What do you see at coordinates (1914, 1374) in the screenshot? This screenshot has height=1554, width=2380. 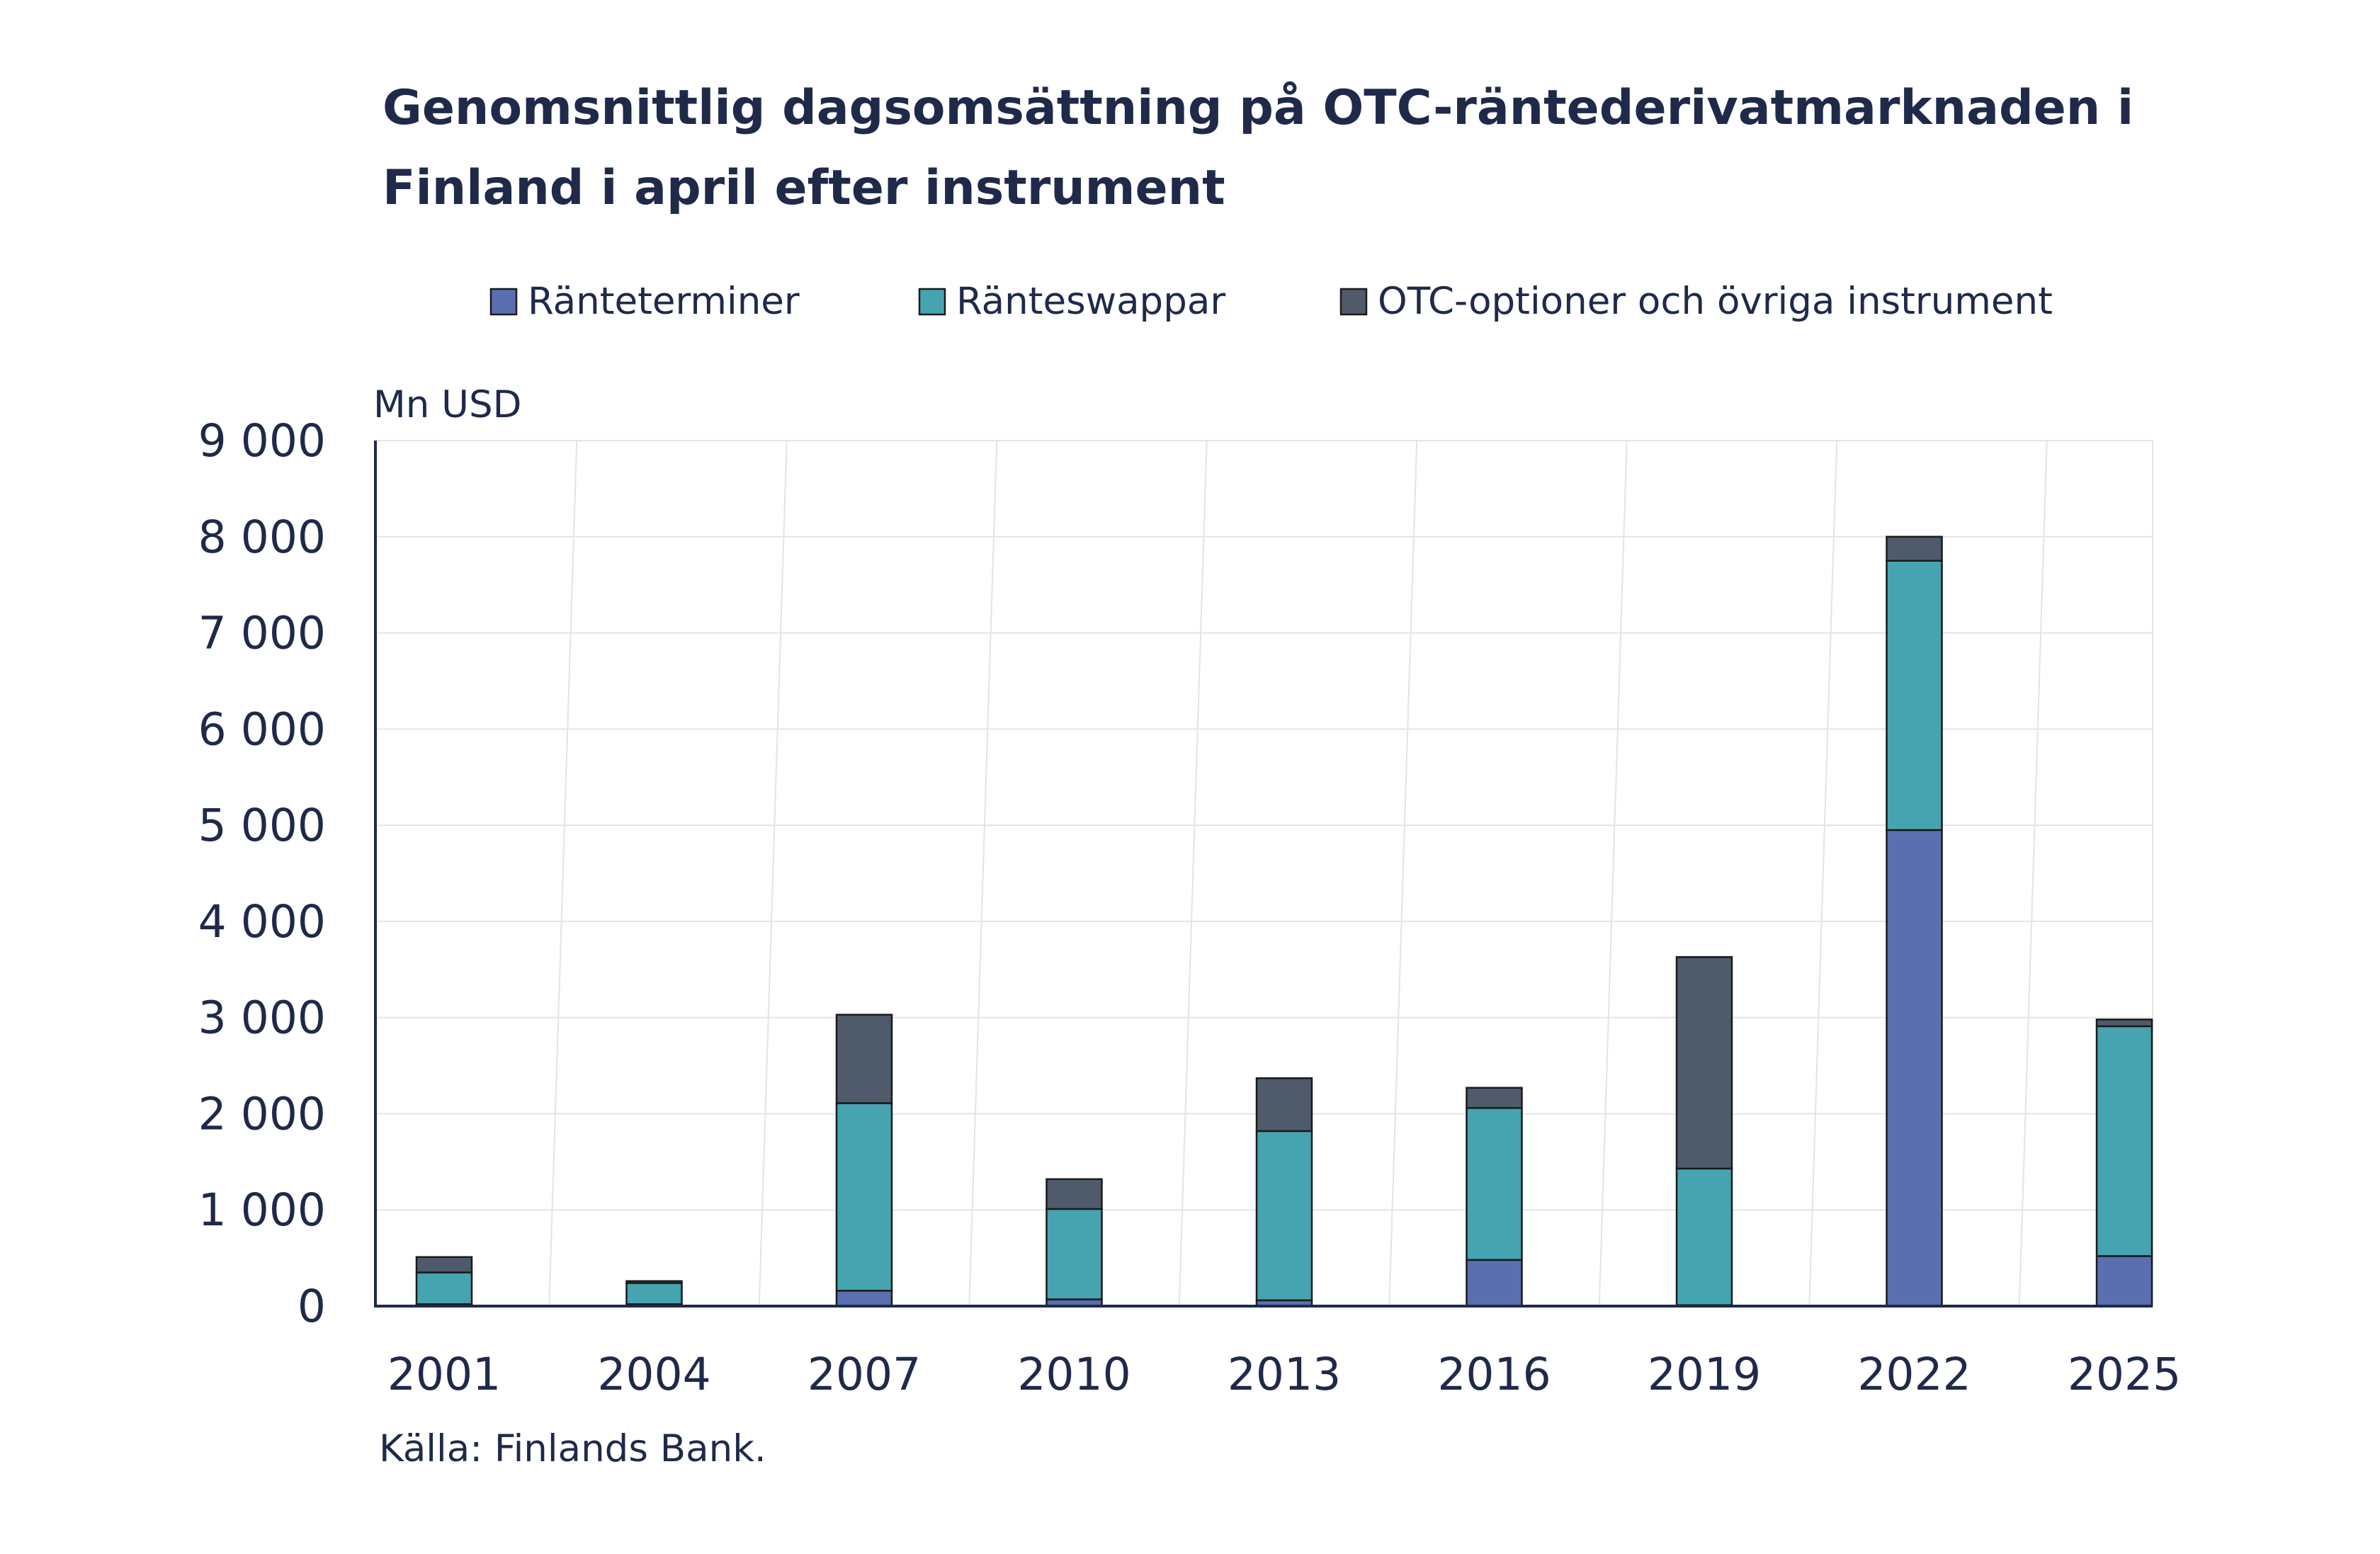 I see `x-tick-label: 2022` at bounding box center [1914, 1374].